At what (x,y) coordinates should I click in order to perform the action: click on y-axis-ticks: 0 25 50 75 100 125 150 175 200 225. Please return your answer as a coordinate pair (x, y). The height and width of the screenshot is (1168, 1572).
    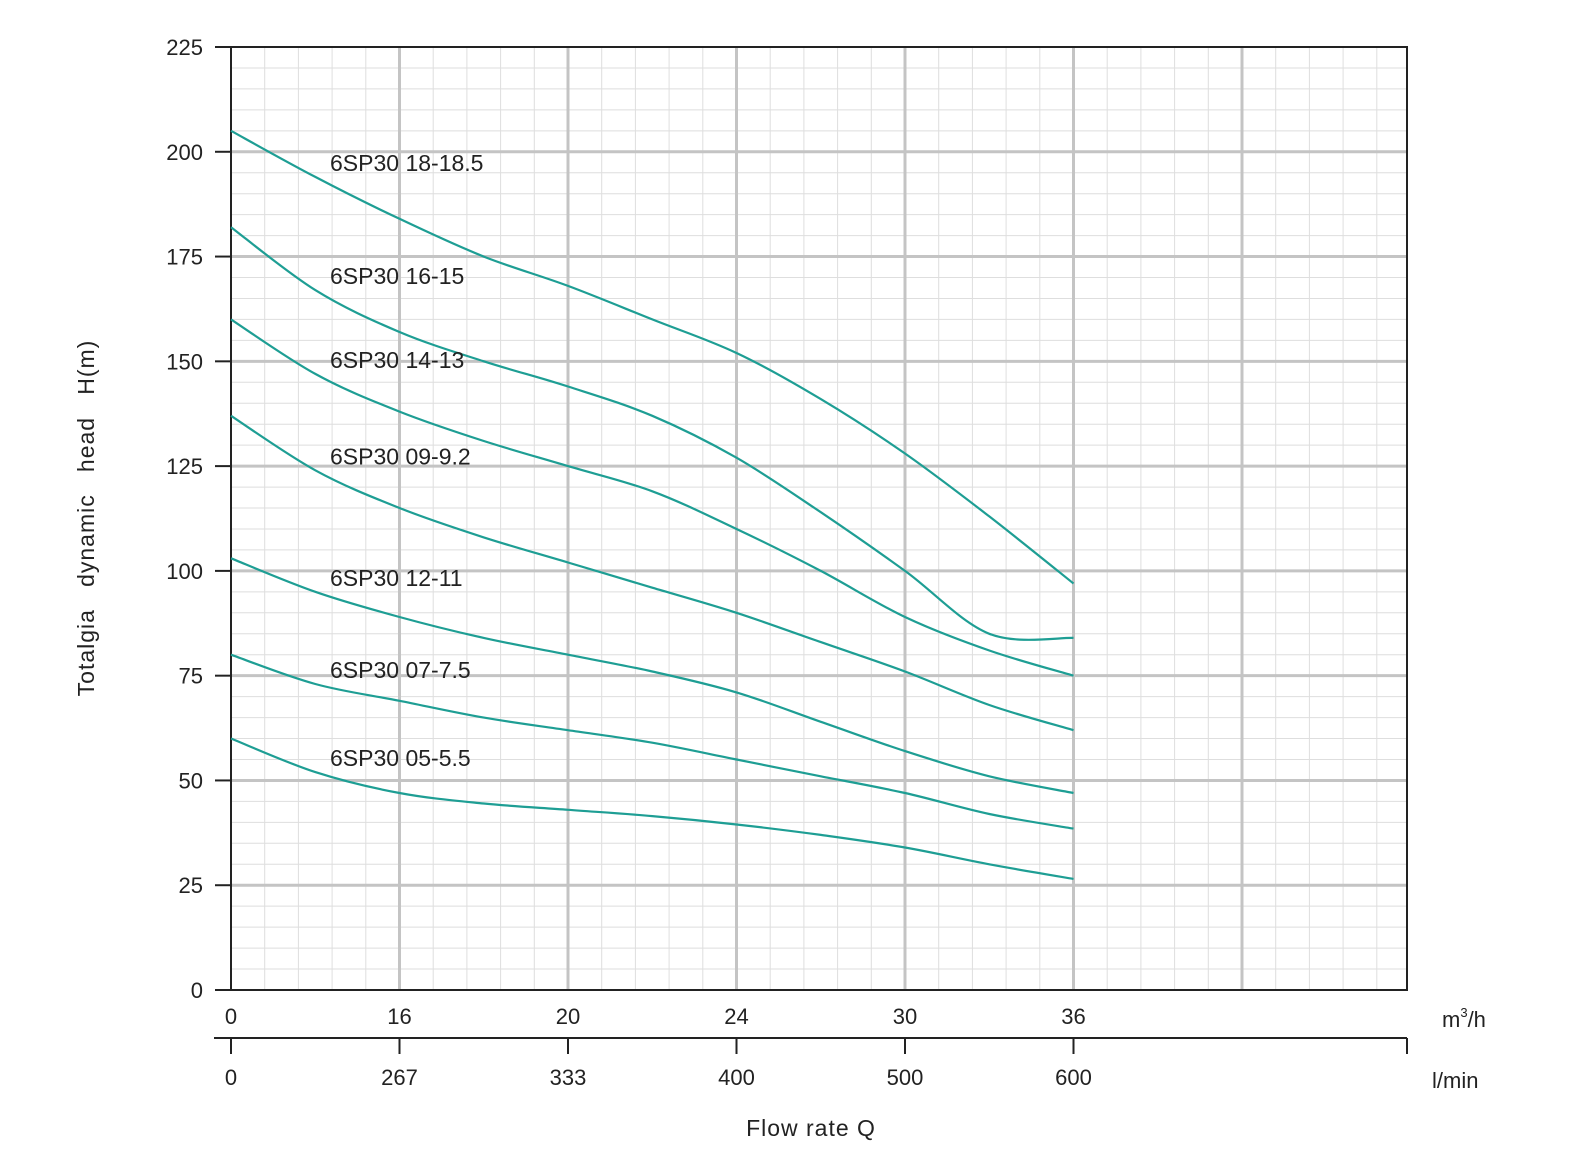
    Looking at the image, I should click on (198, 519).